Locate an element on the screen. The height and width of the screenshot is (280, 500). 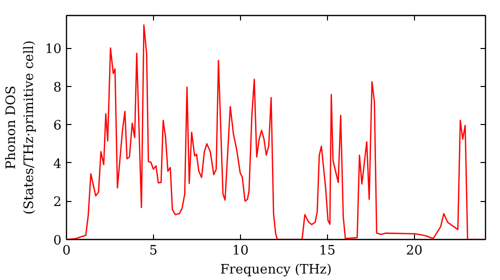
y-axis-title: Phonon DOS (States/THz·primitive cell) is located at coordinates (20, 127).